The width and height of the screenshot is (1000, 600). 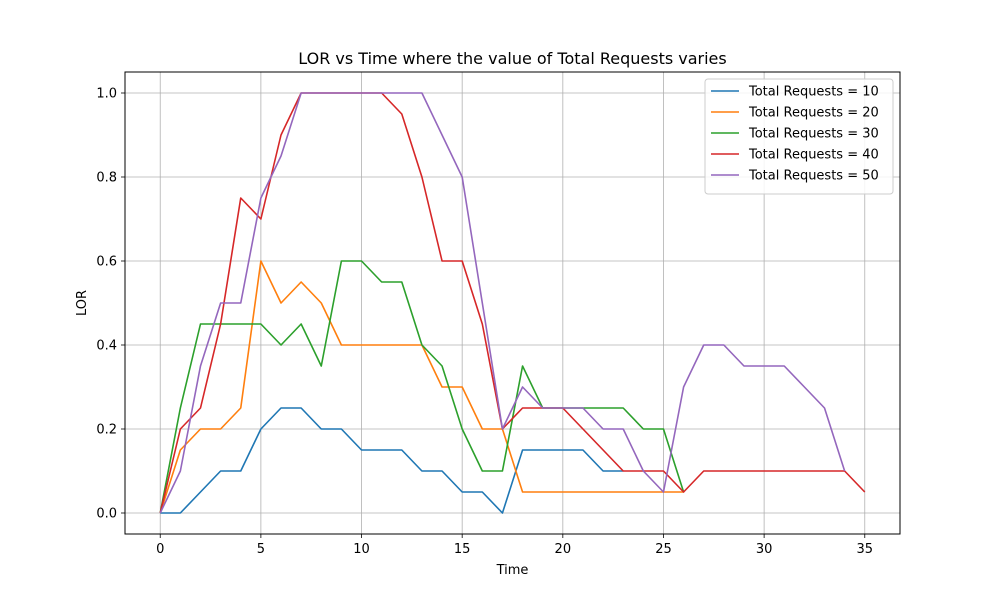 What do you see at coordinates (392, 460) in the screenshot?
I see `series-line` at bounding box center [392, 460].